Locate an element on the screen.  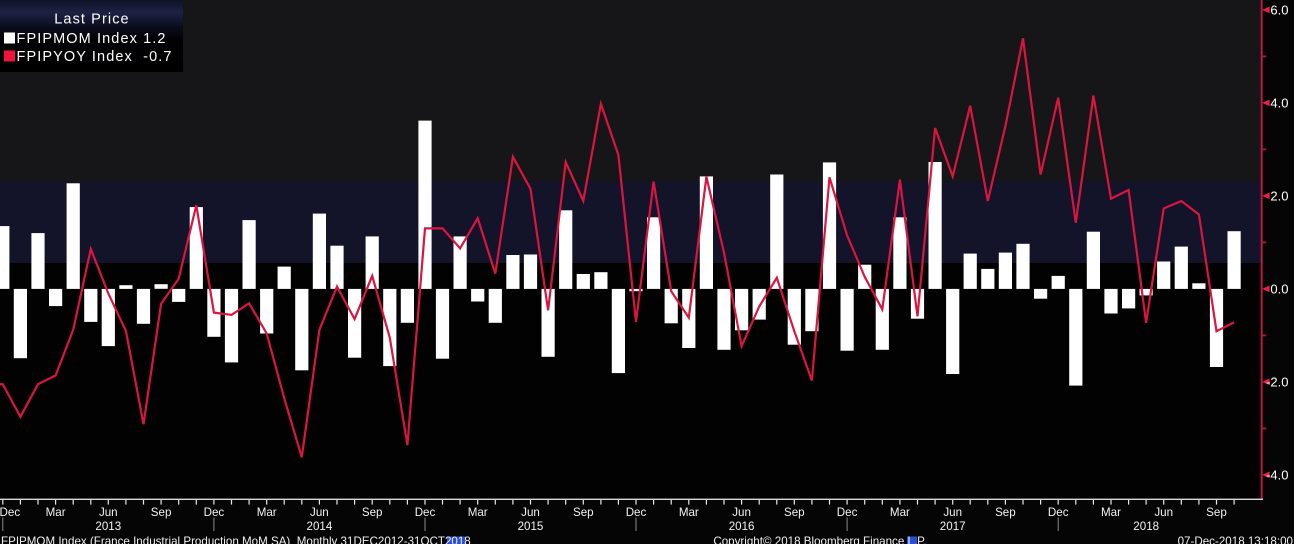
svg-text: -2.0 is located at coordinates (1277, 382).